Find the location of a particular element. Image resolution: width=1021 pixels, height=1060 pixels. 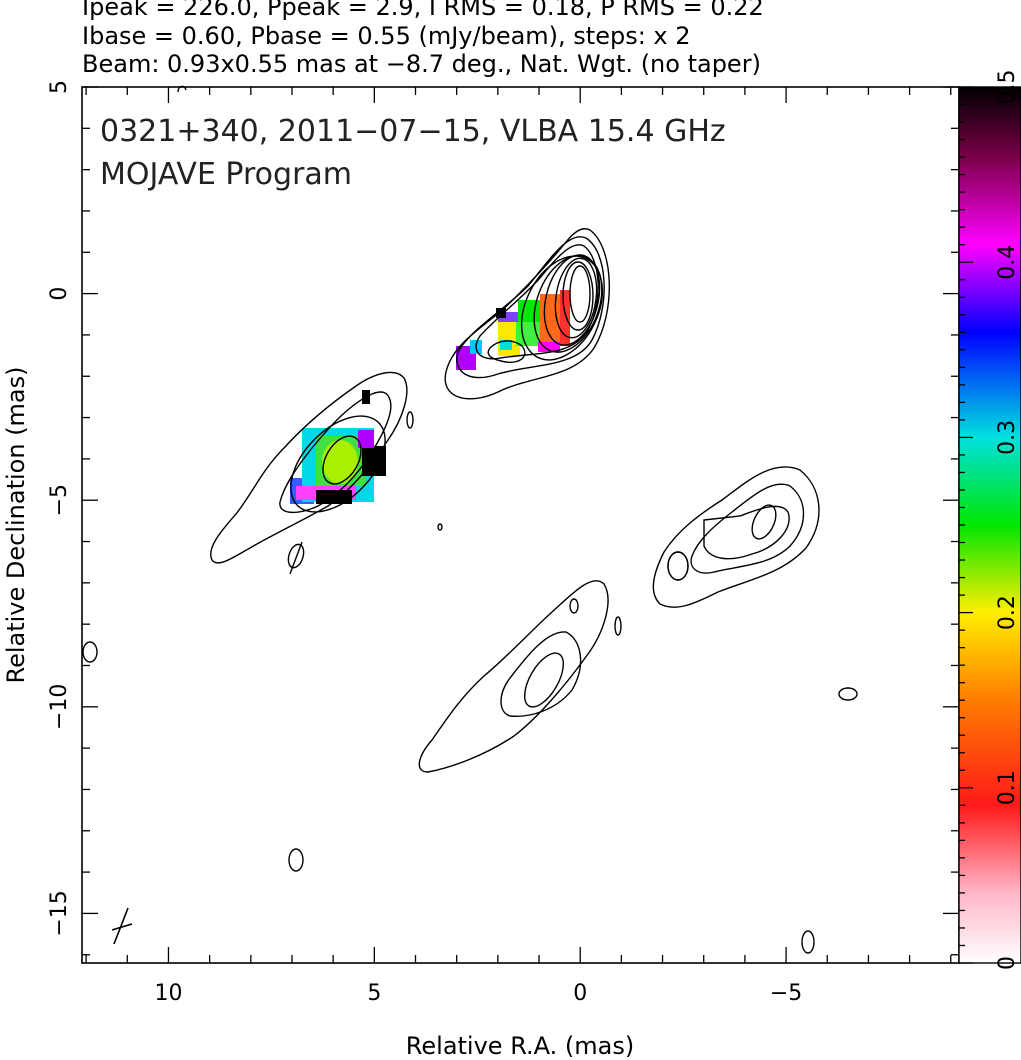

colorbar-tick-label: 0.3 is located at coordinates (1007, 437).